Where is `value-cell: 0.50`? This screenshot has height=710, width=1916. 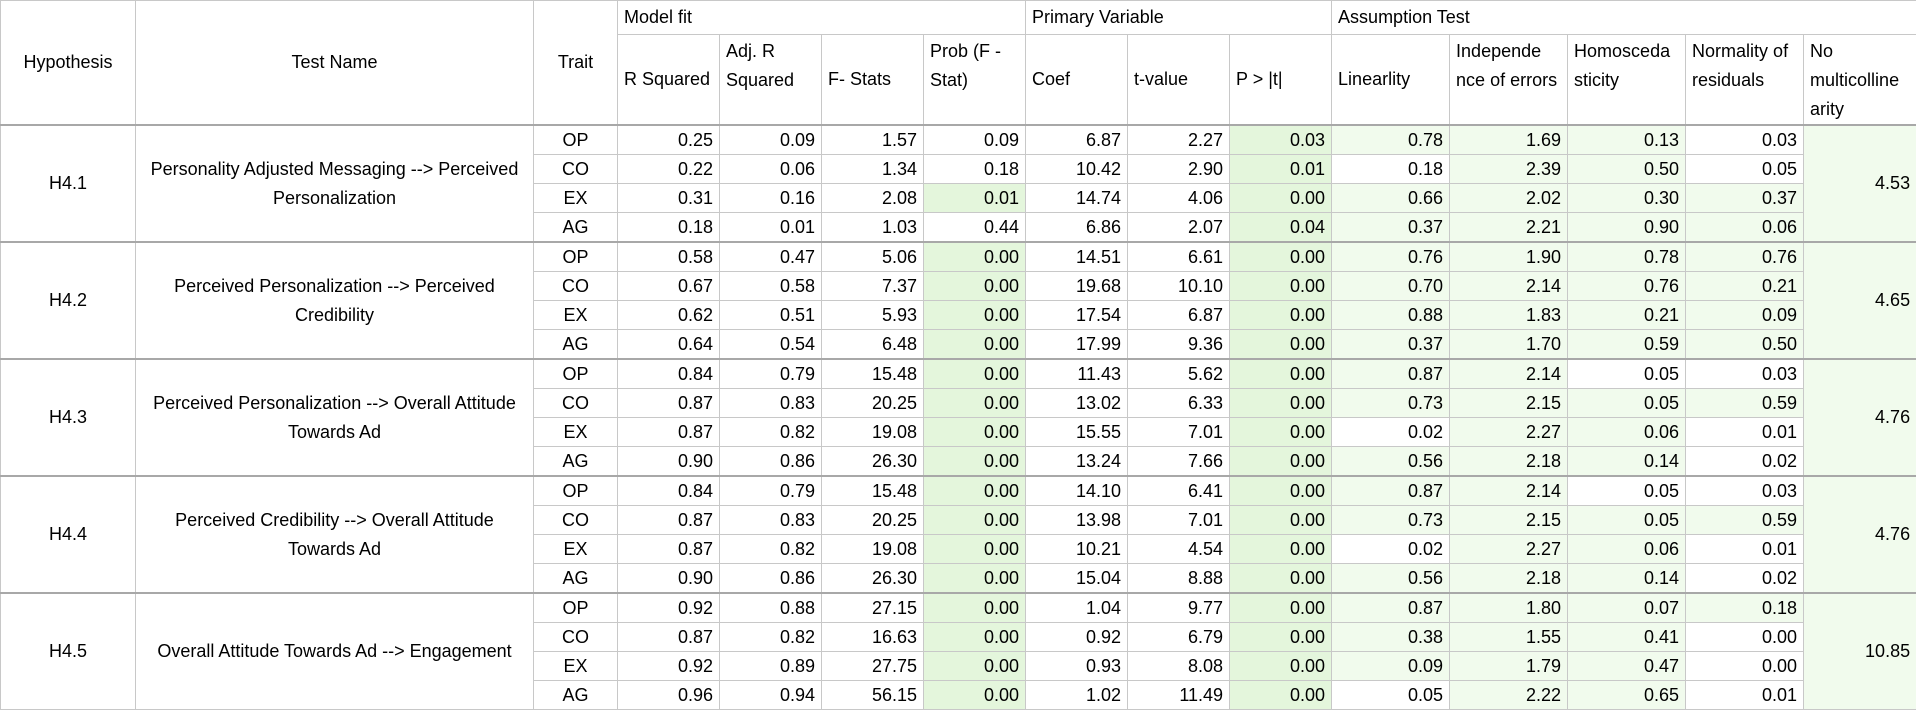
value-cell: 0.50 is located at coordinates (1627, 169).